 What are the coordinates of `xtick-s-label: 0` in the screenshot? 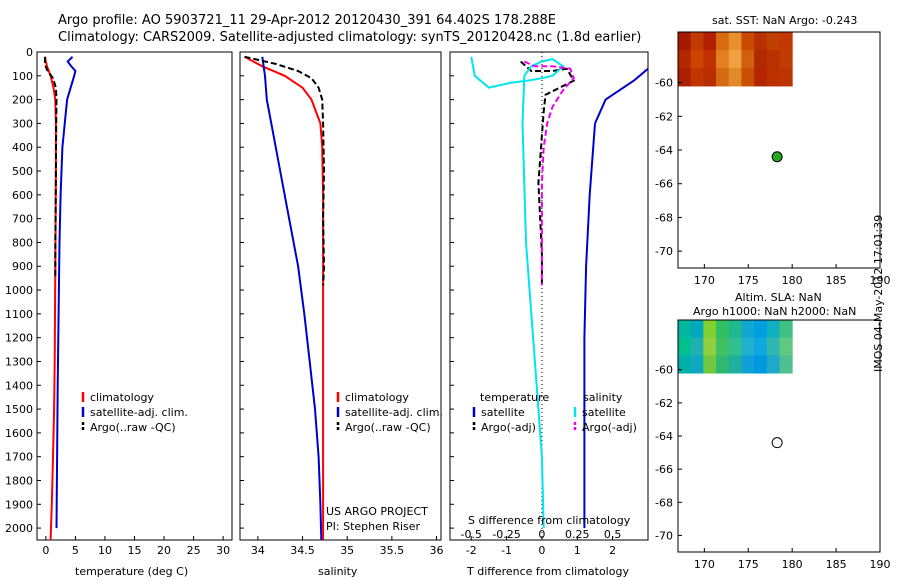 It's located at (541, 534).